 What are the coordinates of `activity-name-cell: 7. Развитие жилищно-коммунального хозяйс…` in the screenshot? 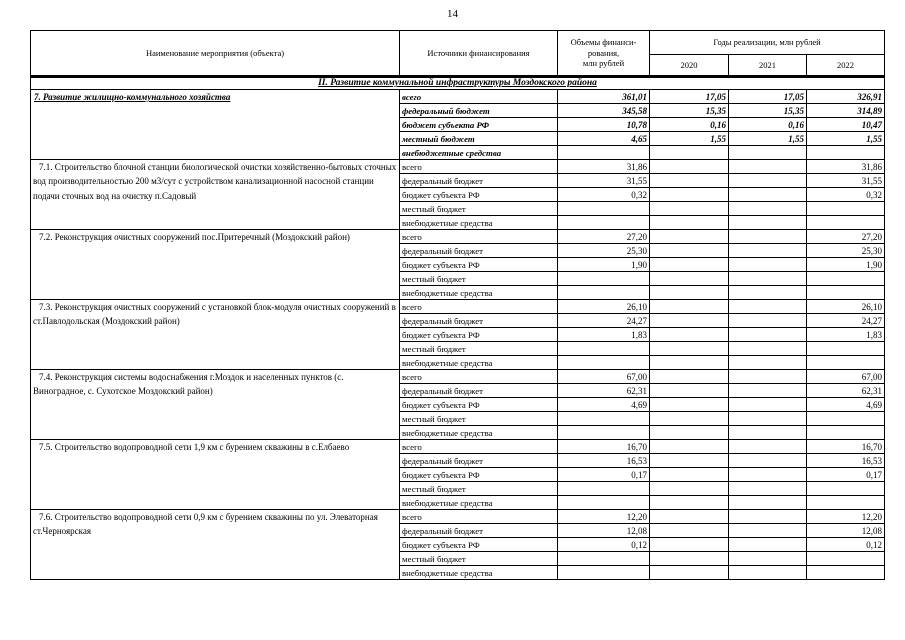 It's located at (215, 124).